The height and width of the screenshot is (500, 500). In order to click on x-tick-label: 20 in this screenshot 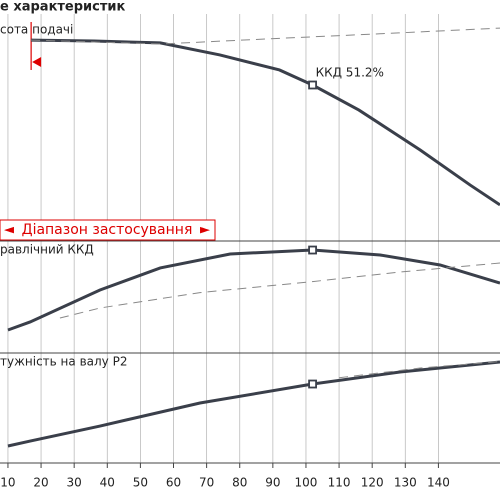, I will do `click(40, 483)`.